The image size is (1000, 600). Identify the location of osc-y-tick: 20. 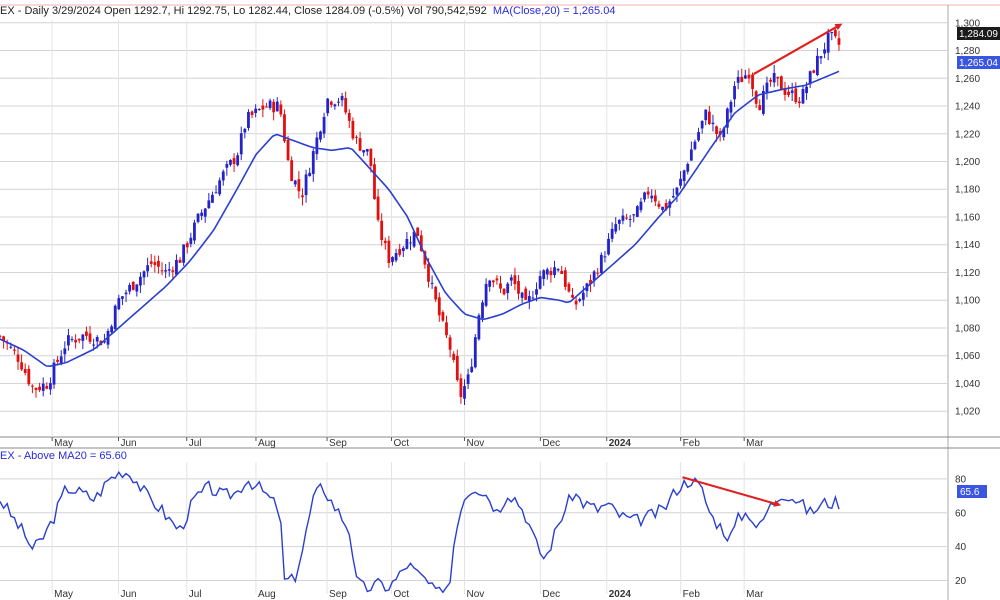
(961, 581).